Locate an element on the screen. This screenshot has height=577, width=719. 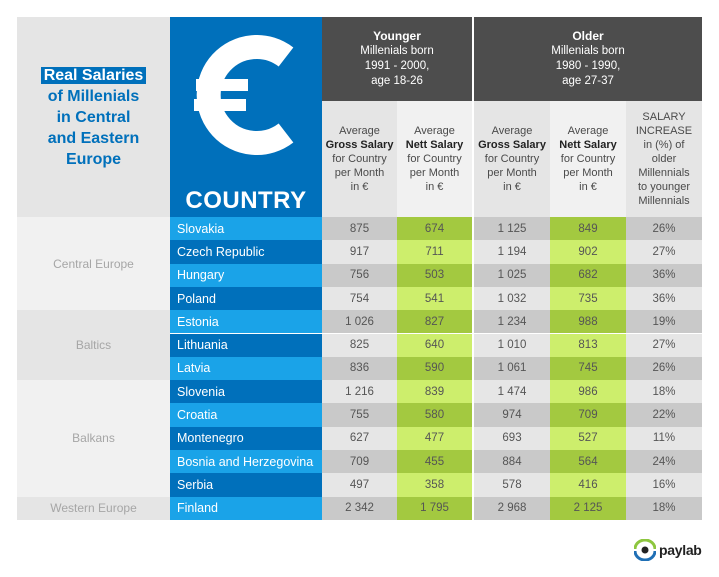
value-cell-young-nett: 455 is located at coordinates (434, 462).